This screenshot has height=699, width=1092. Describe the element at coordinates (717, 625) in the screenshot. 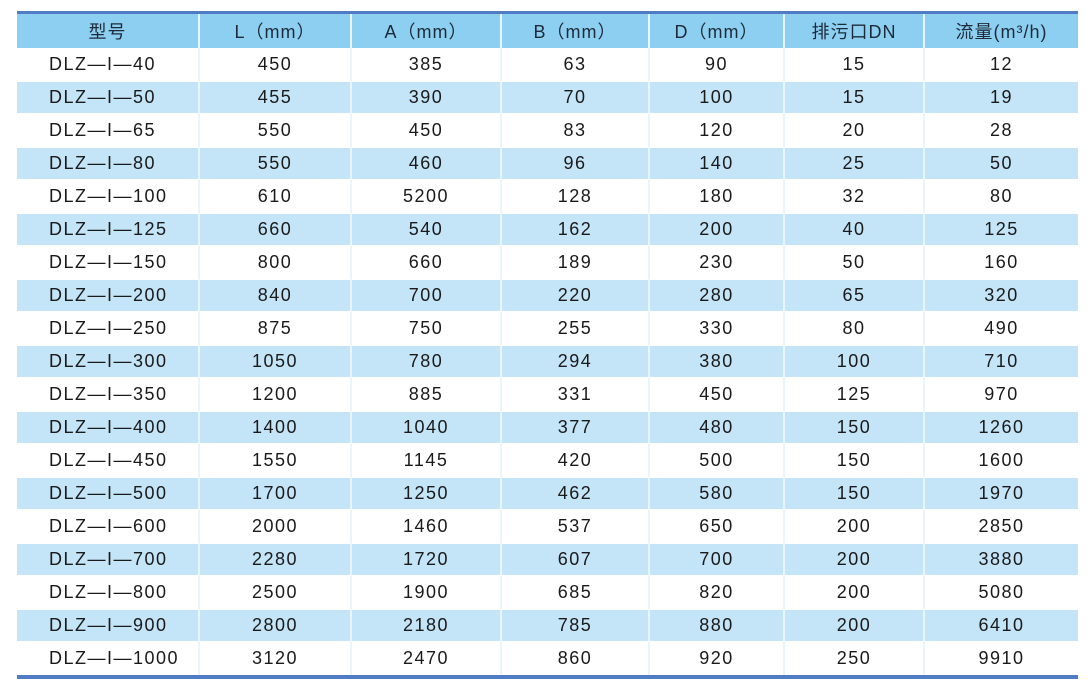

I see `cell-d: 880` at that location.